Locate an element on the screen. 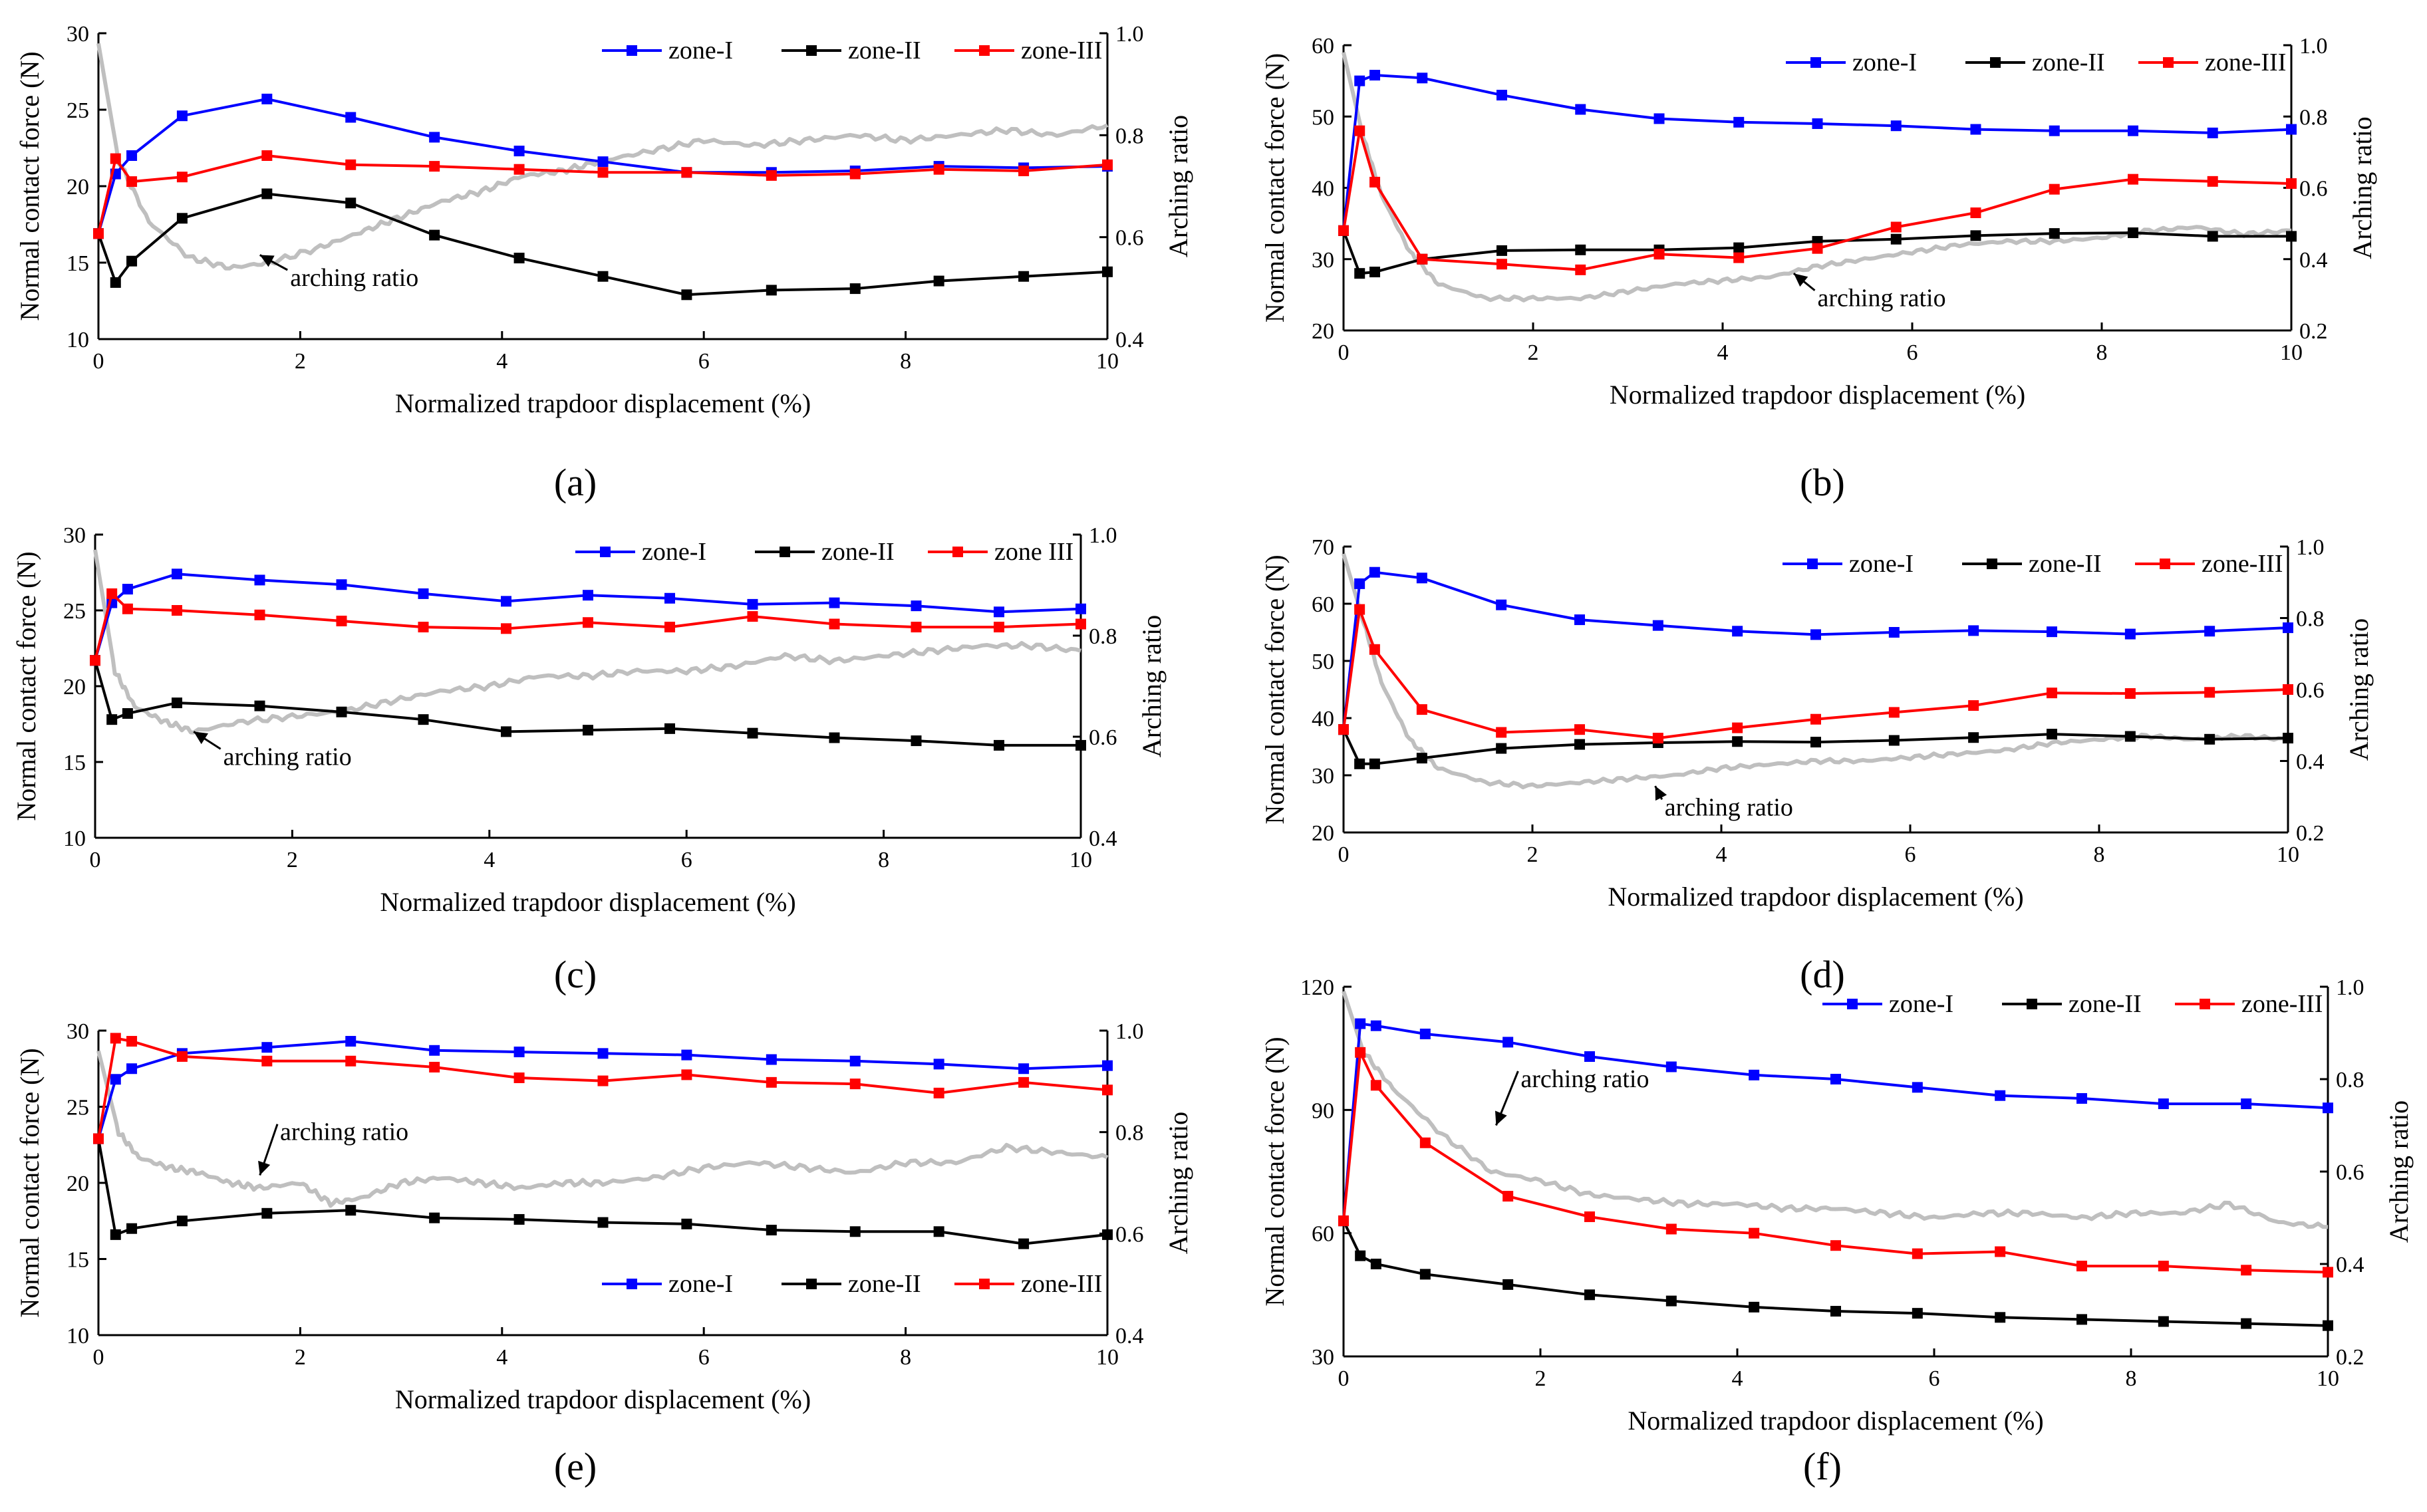 The height and width of the screenshot is (1512, 2427). y-tick-label: 20 is located at coordinates (74, 687).